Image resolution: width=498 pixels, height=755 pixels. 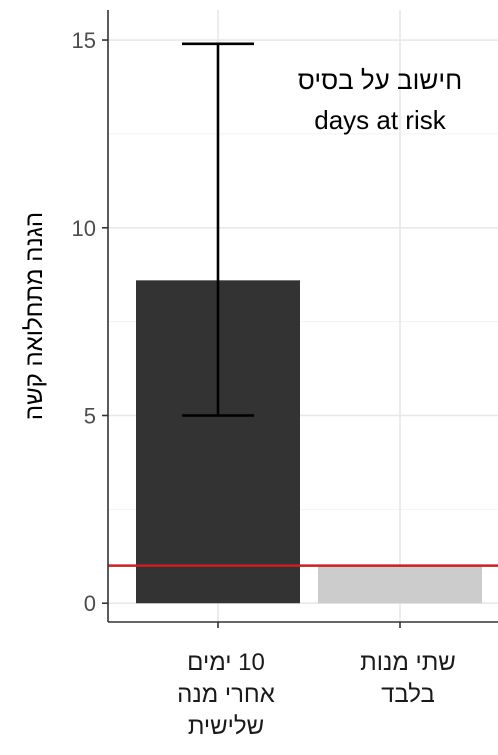 I want to click on bar, so click(x=400, y=584).